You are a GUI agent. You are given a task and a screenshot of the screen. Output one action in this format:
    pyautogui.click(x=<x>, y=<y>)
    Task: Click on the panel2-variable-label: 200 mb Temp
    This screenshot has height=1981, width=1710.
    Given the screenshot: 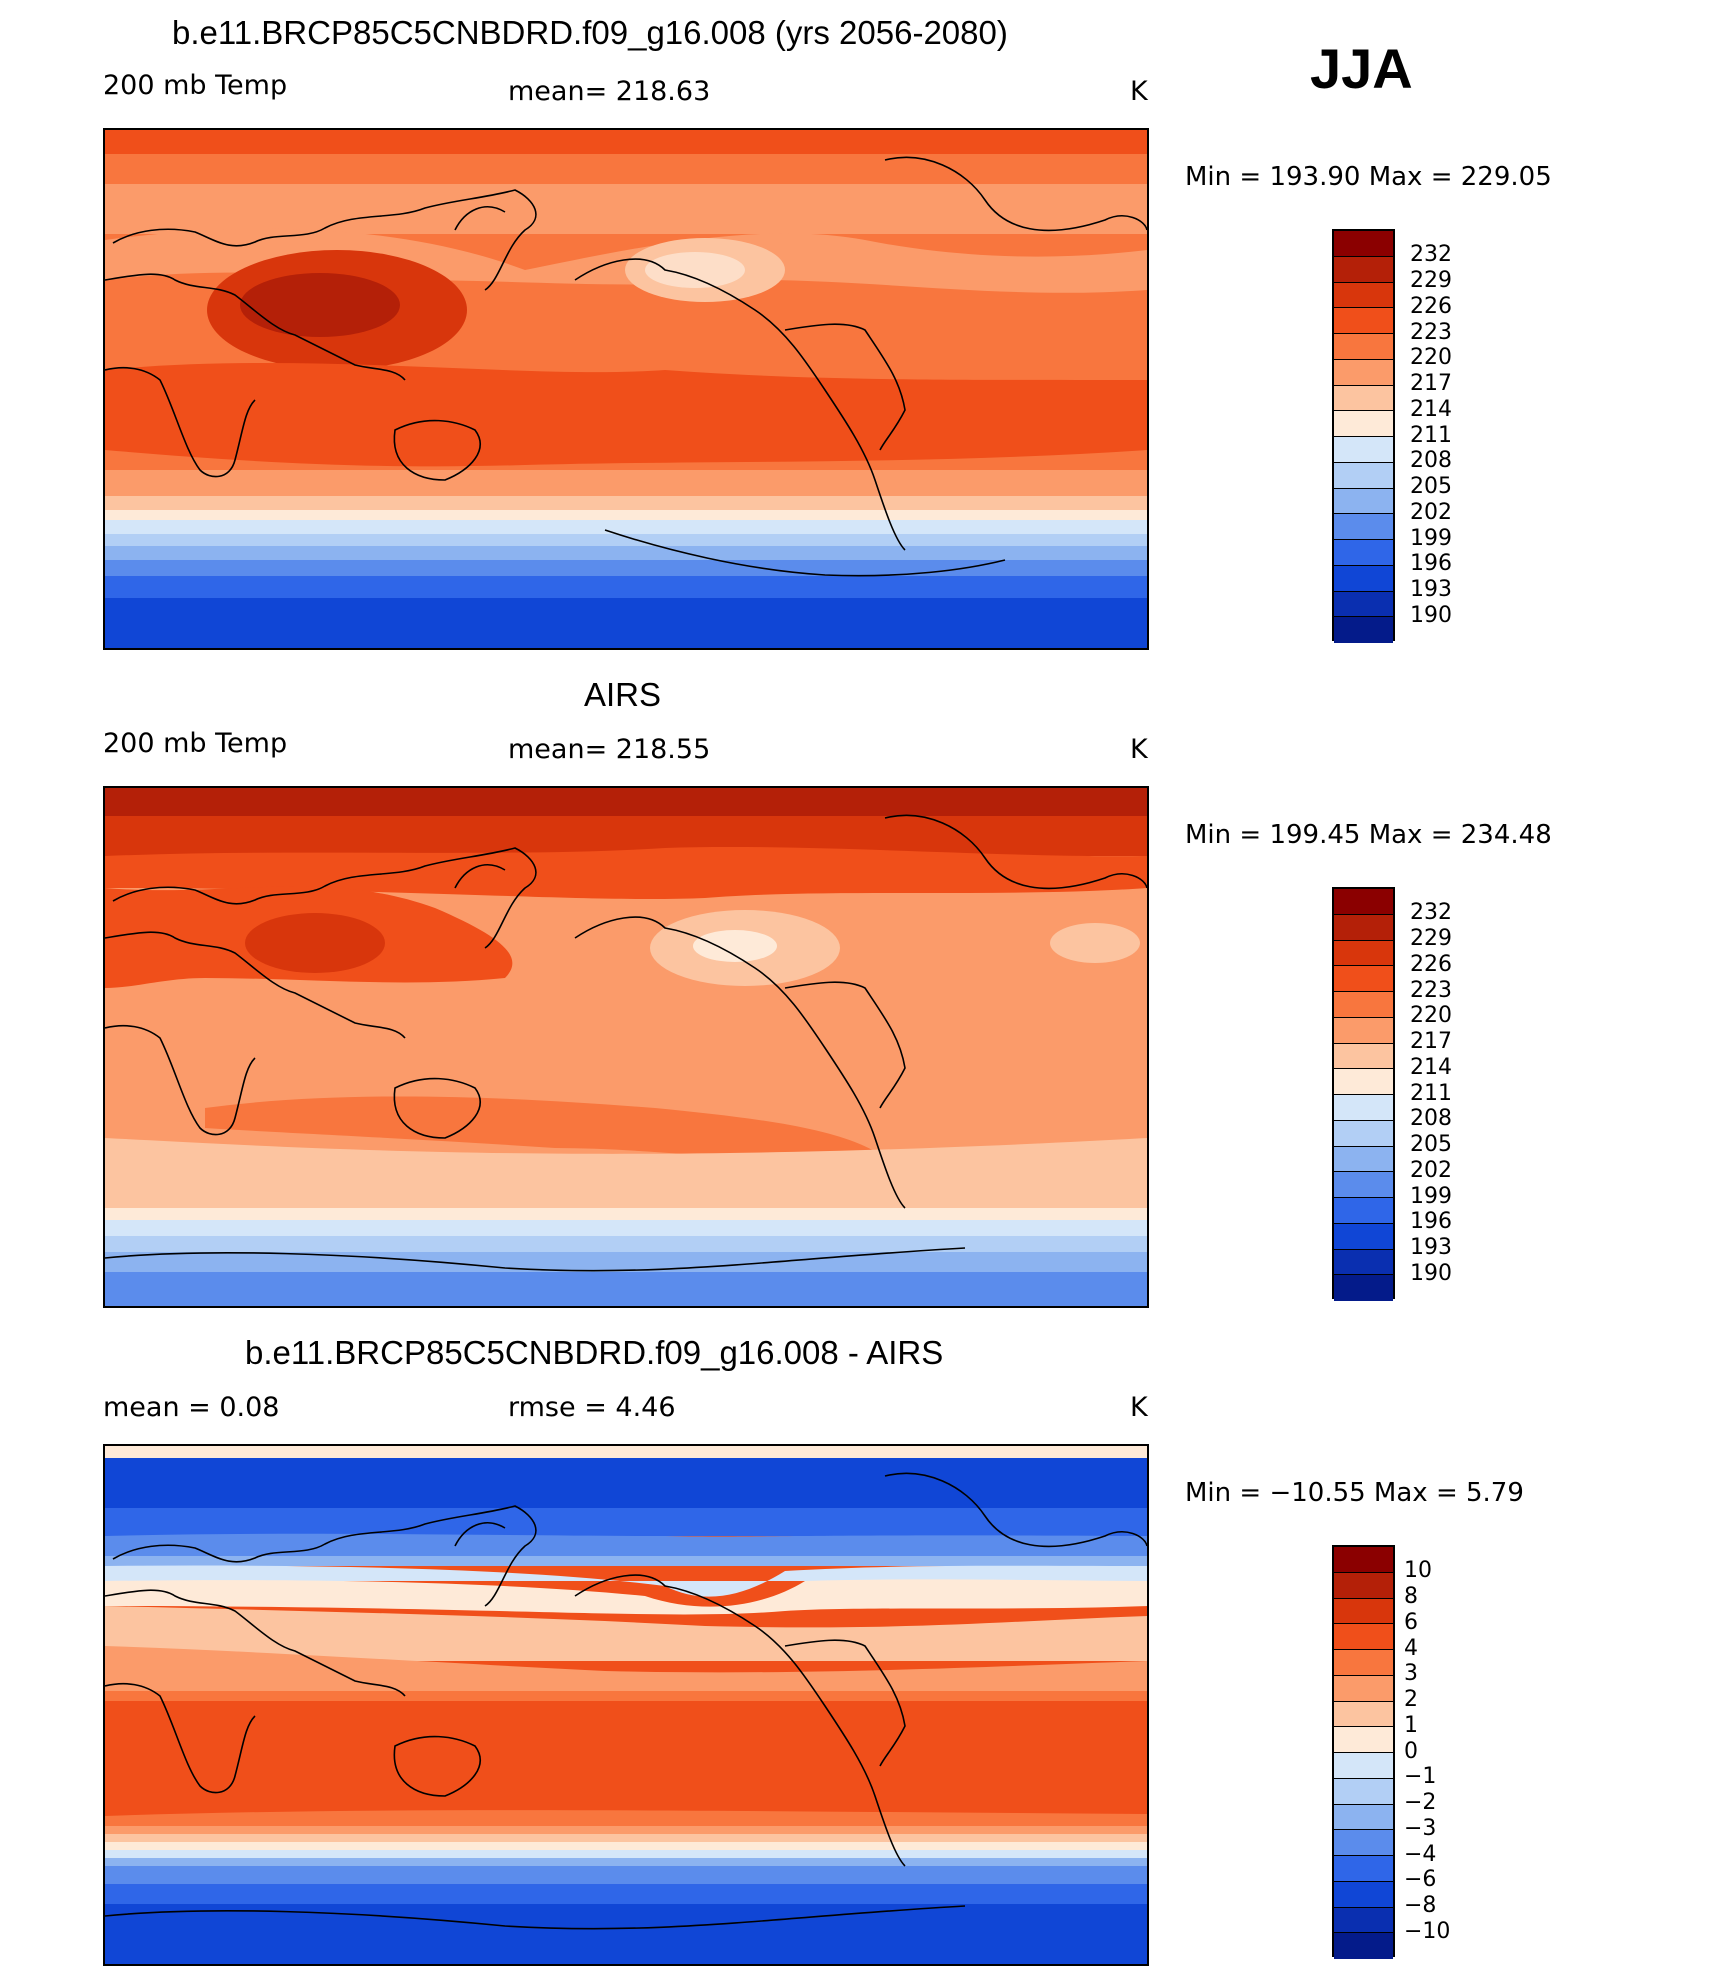 What is the action you would take?
    pyautogui.click(x=195, y=743)
    